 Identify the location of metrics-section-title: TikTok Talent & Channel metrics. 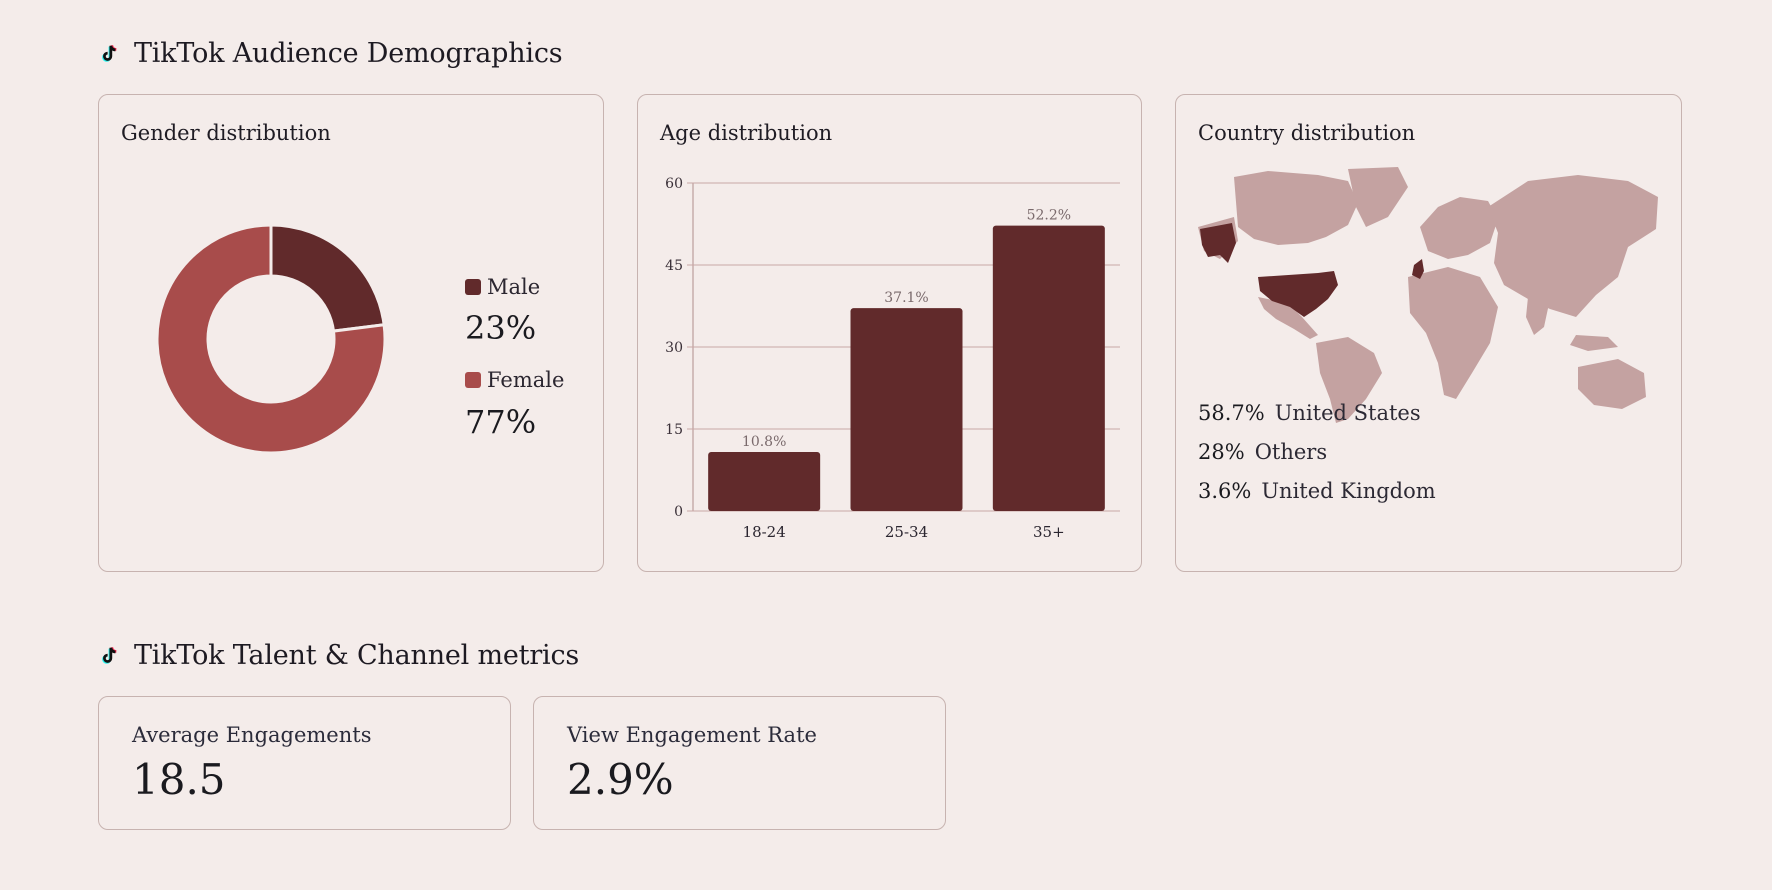
(338, 655).